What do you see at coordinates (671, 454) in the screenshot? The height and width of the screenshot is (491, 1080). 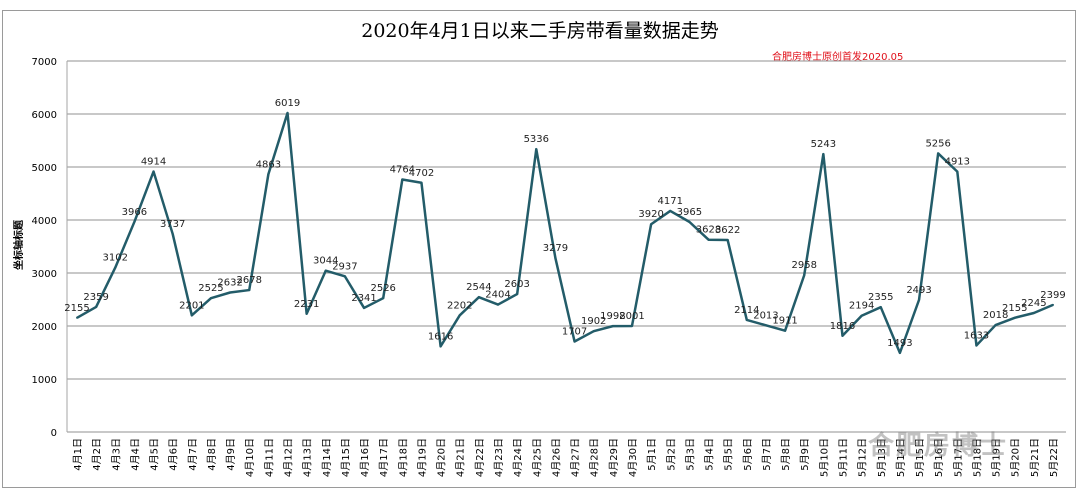 I see `x-tick-label: 5月2日` at bounding box center [671, 454].